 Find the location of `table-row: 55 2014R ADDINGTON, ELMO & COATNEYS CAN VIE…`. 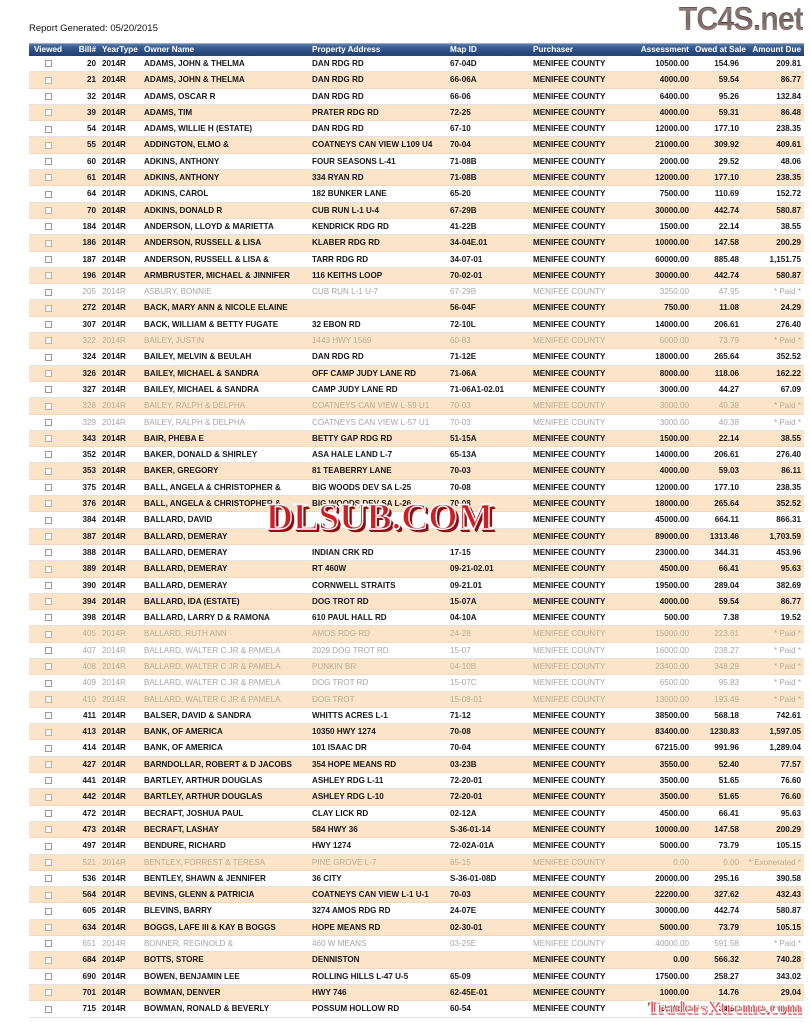

table-row: 55 2014R ADDINGTON, ELMO & COATNEYS CAN VIE… is located at coordinates (416, 145).